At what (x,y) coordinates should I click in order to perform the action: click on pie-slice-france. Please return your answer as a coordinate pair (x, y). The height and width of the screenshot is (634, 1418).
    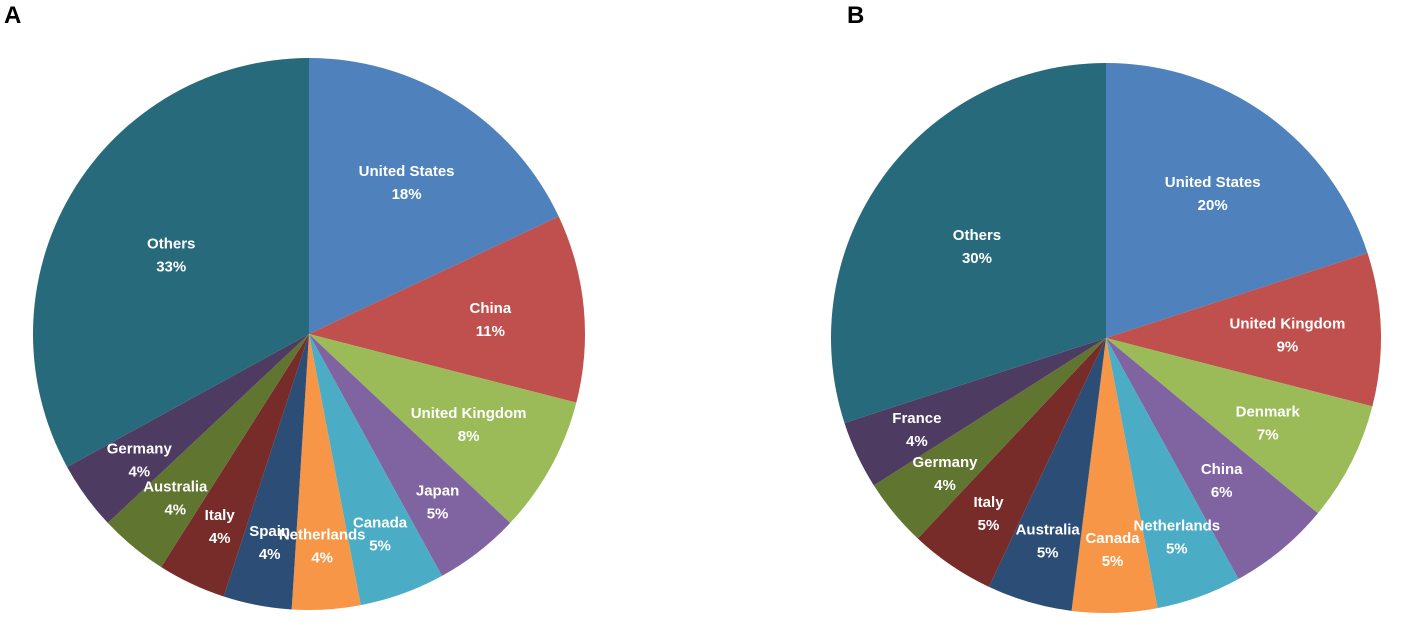
    Looking at the image, I should click on (975, 412).